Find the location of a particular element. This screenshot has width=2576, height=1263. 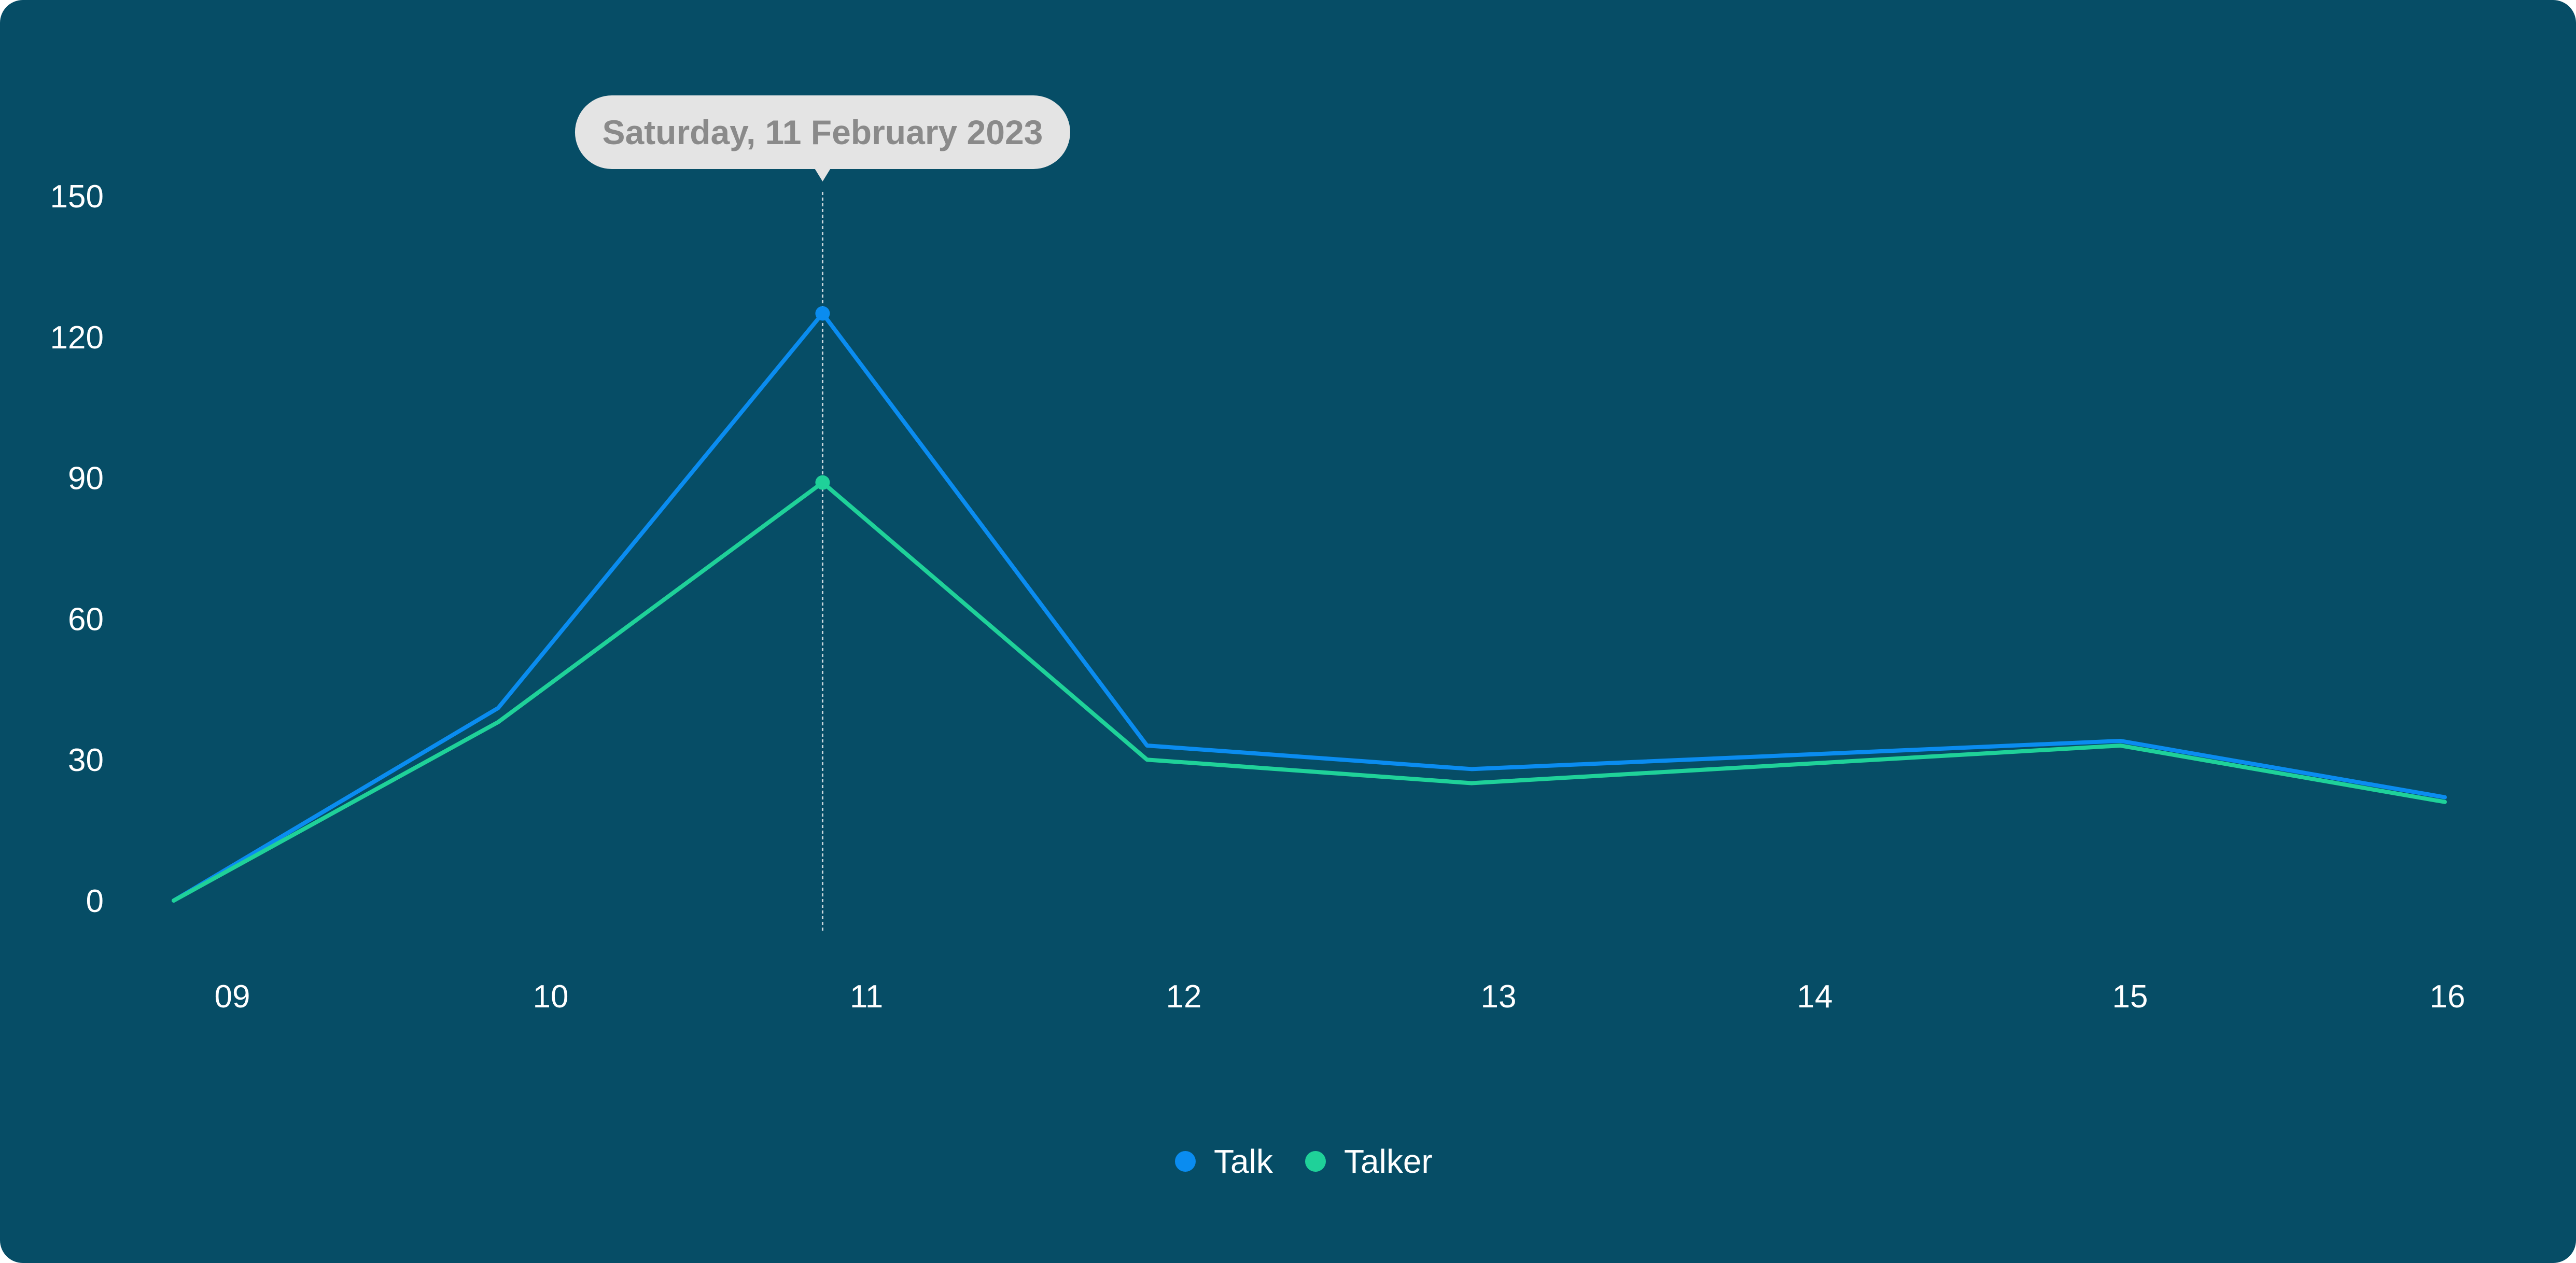

tooltip-label: Saturday, 11 February 2023 is located at coordinates (822, 132).